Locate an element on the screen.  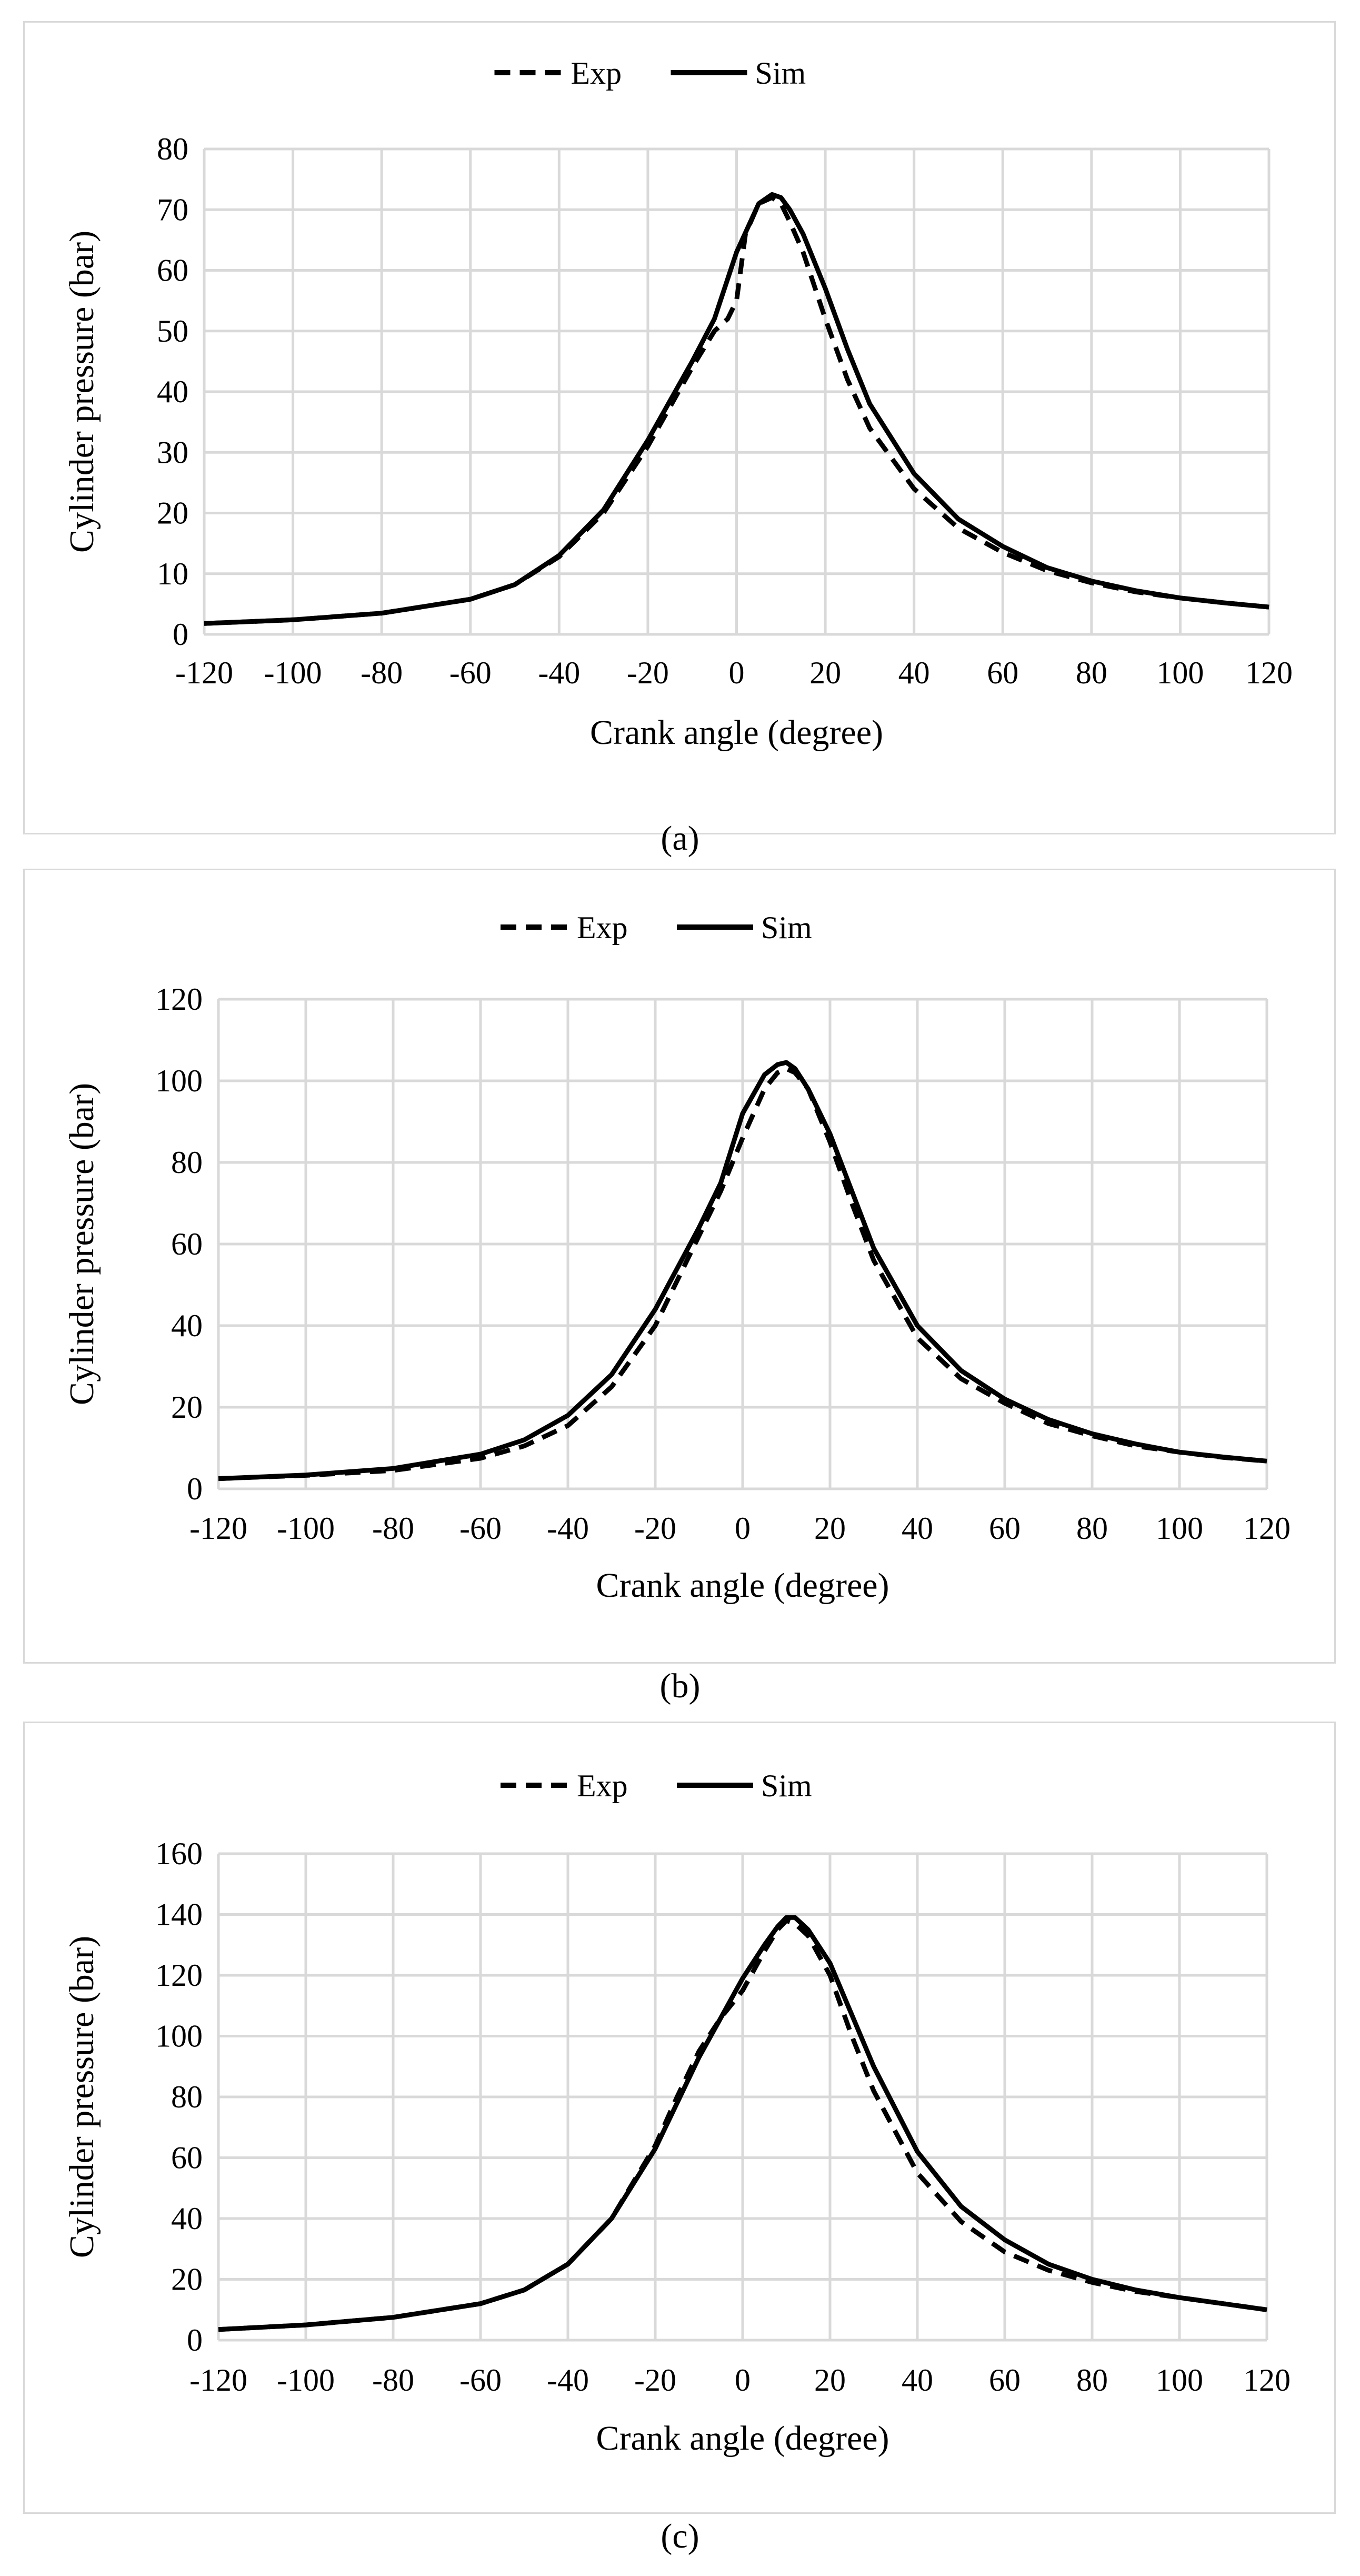
chart-caption-c: (c) is located at coordinates (680, 2536).